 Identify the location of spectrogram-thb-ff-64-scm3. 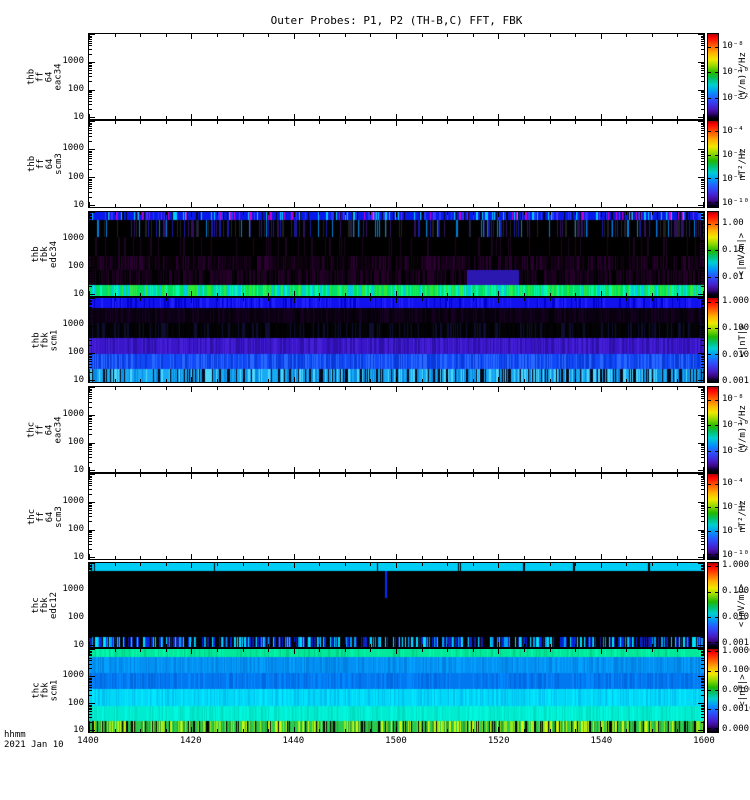
(396, 164).